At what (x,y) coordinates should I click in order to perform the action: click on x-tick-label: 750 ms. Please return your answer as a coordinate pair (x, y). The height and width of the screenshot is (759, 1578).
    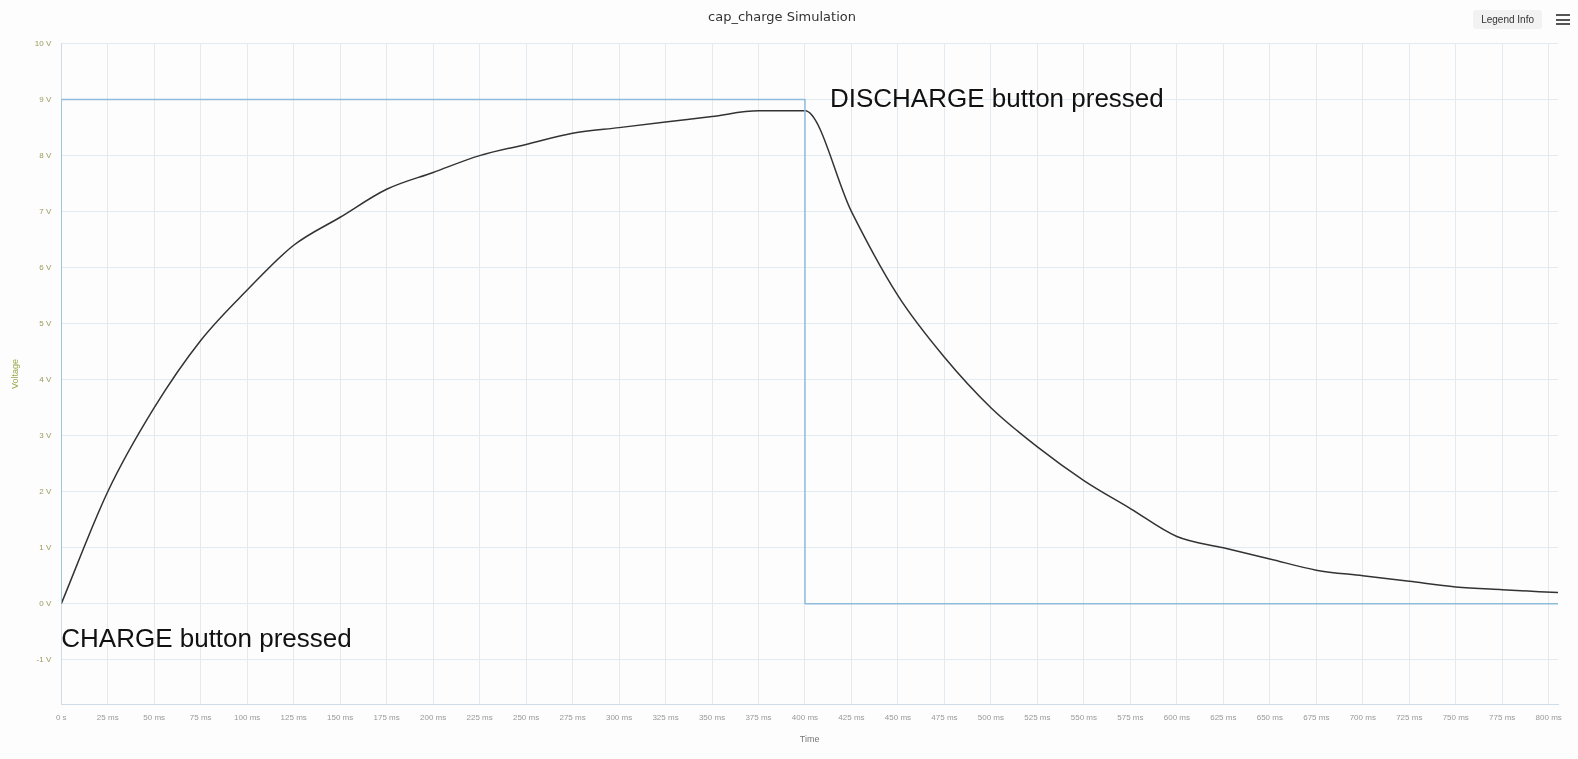
    Looking at the image, I should click on (1455, 717).